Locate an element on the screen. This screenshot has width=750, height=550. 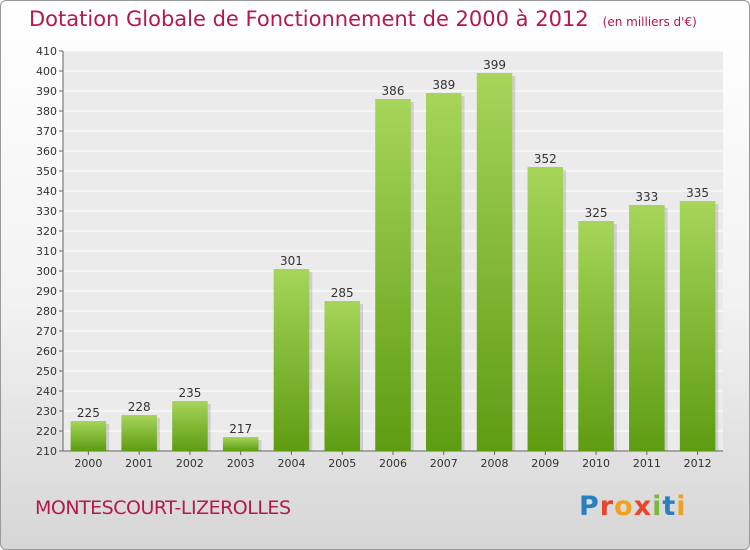
value-label: 228 is located at coordinates (139, 407).